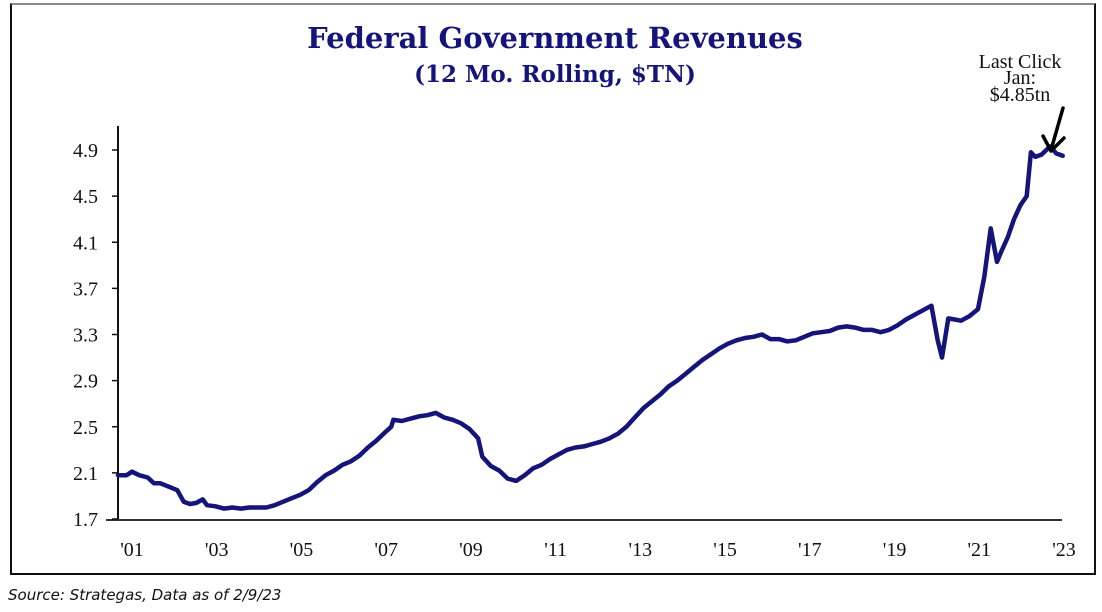  What do you see at coordinates (725, 550) in the screenshot?
I see `x-tick-label: '15` at bounding box center [725, 550].